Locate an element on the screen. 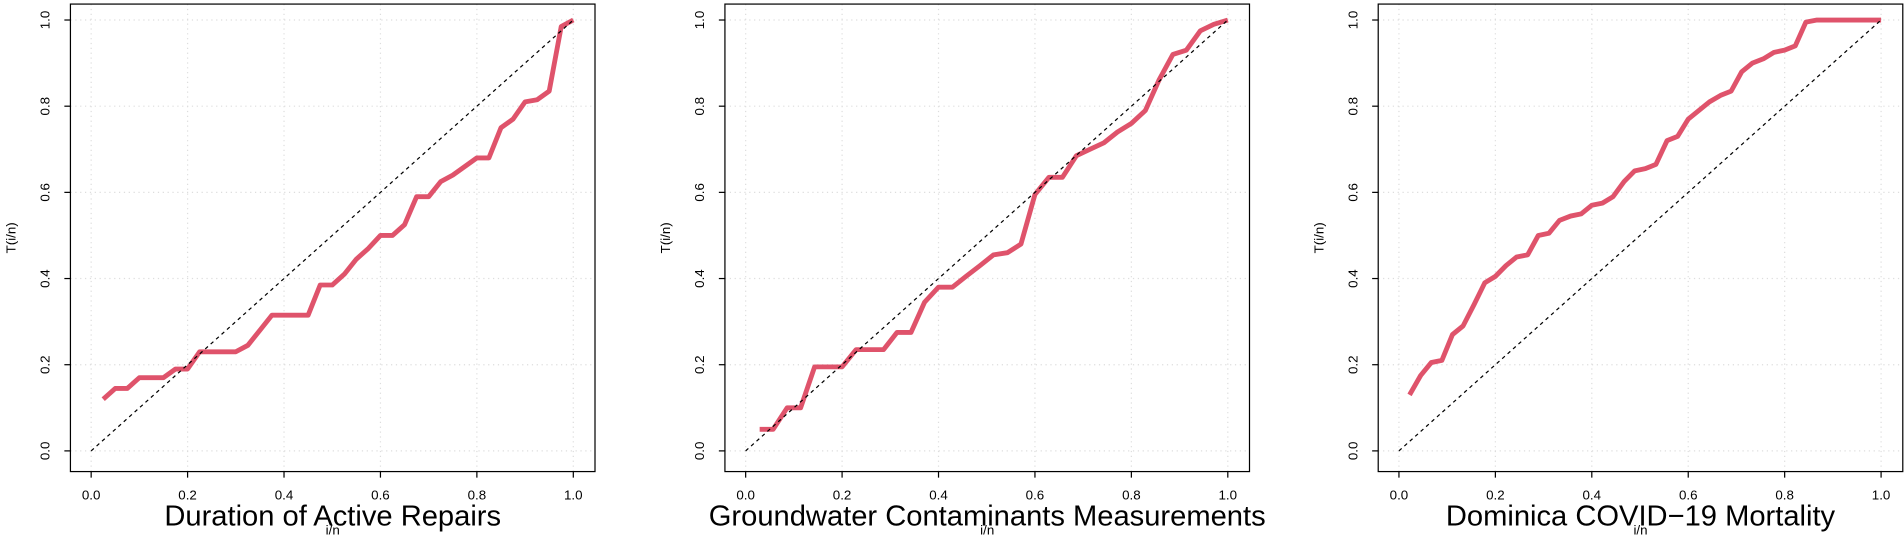 The image size is (1904, 540). chart-title: Dominica COVID−19 Mortality is located at coordinates (1641, 516).